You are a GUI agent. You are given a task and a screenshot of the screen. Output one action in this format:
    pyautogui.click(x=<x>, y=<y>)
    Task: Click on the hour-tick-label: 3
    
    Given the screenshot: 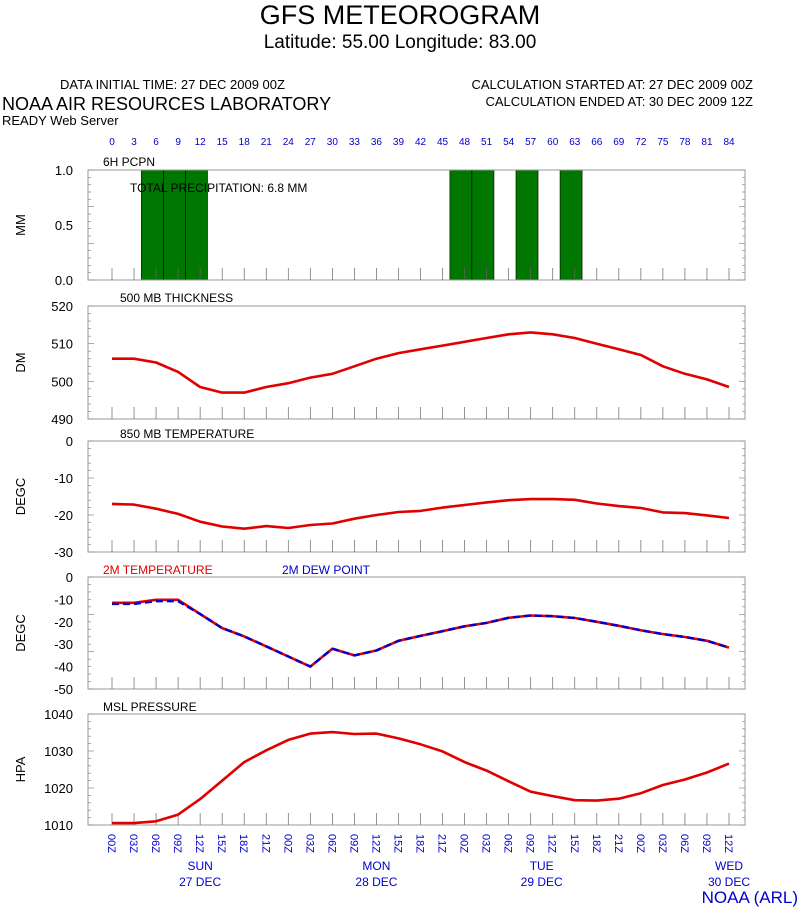 What is the action you would take?
    pyautogui.click(x=134, y=142)
    